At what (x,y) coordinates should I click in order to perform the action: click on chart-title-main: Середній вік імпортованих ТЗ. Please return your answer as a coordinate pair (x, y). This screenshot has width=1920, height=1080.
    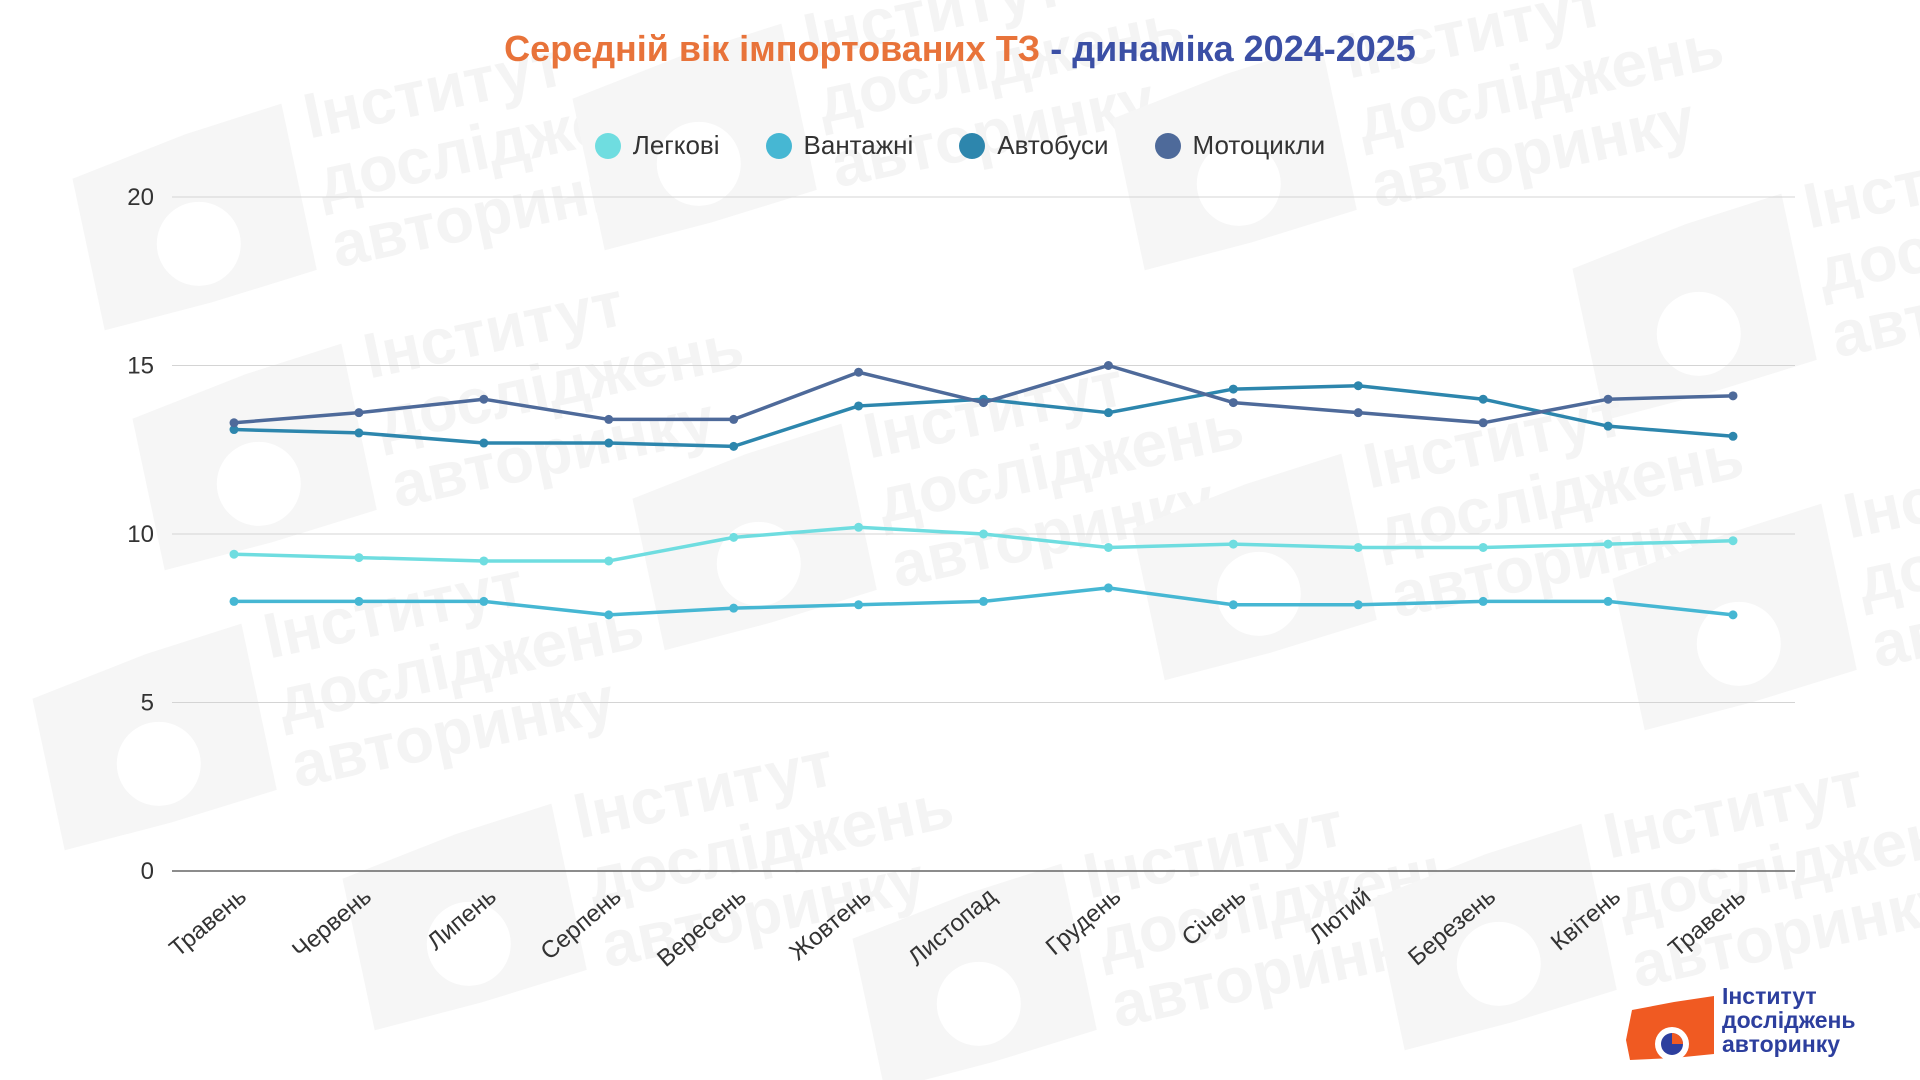
    Looking at the image, I should click on (772, 48).